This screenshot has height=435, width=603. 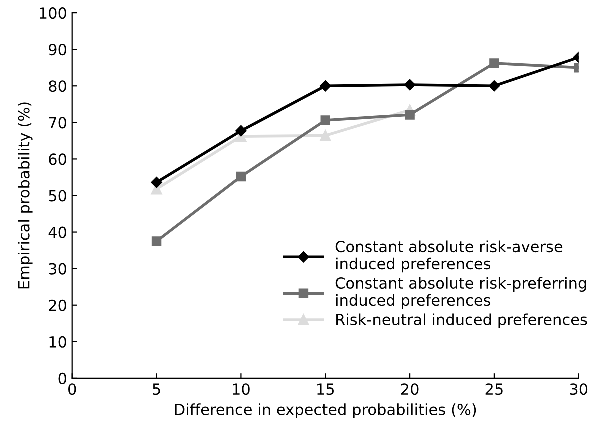 I want to click on legend-label: Constant absolute risk-preferring induced preferences, so click(x=461, y=293).